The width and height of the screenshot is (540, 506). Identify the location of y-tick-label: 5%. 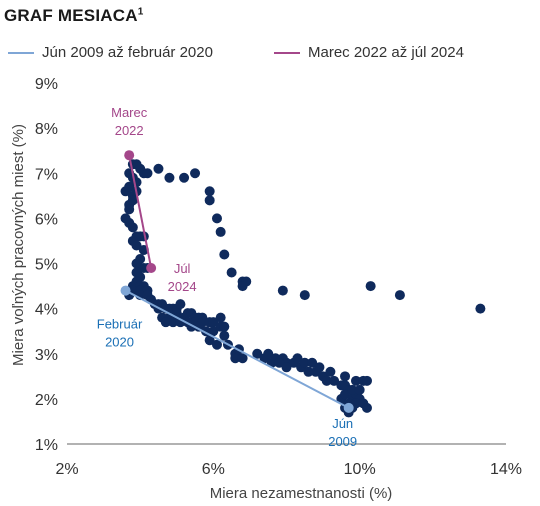
(46, 265).